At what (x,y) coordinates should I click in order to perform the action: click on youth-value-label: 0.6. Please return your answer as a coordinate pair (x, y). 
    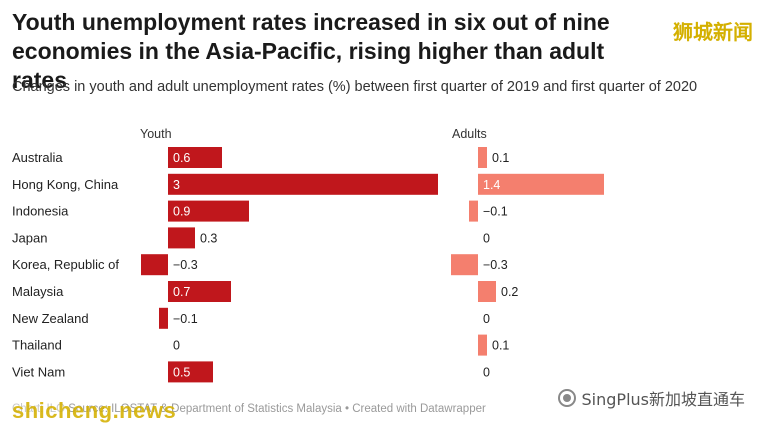
    Looking at the image, I should click on (181, 158).